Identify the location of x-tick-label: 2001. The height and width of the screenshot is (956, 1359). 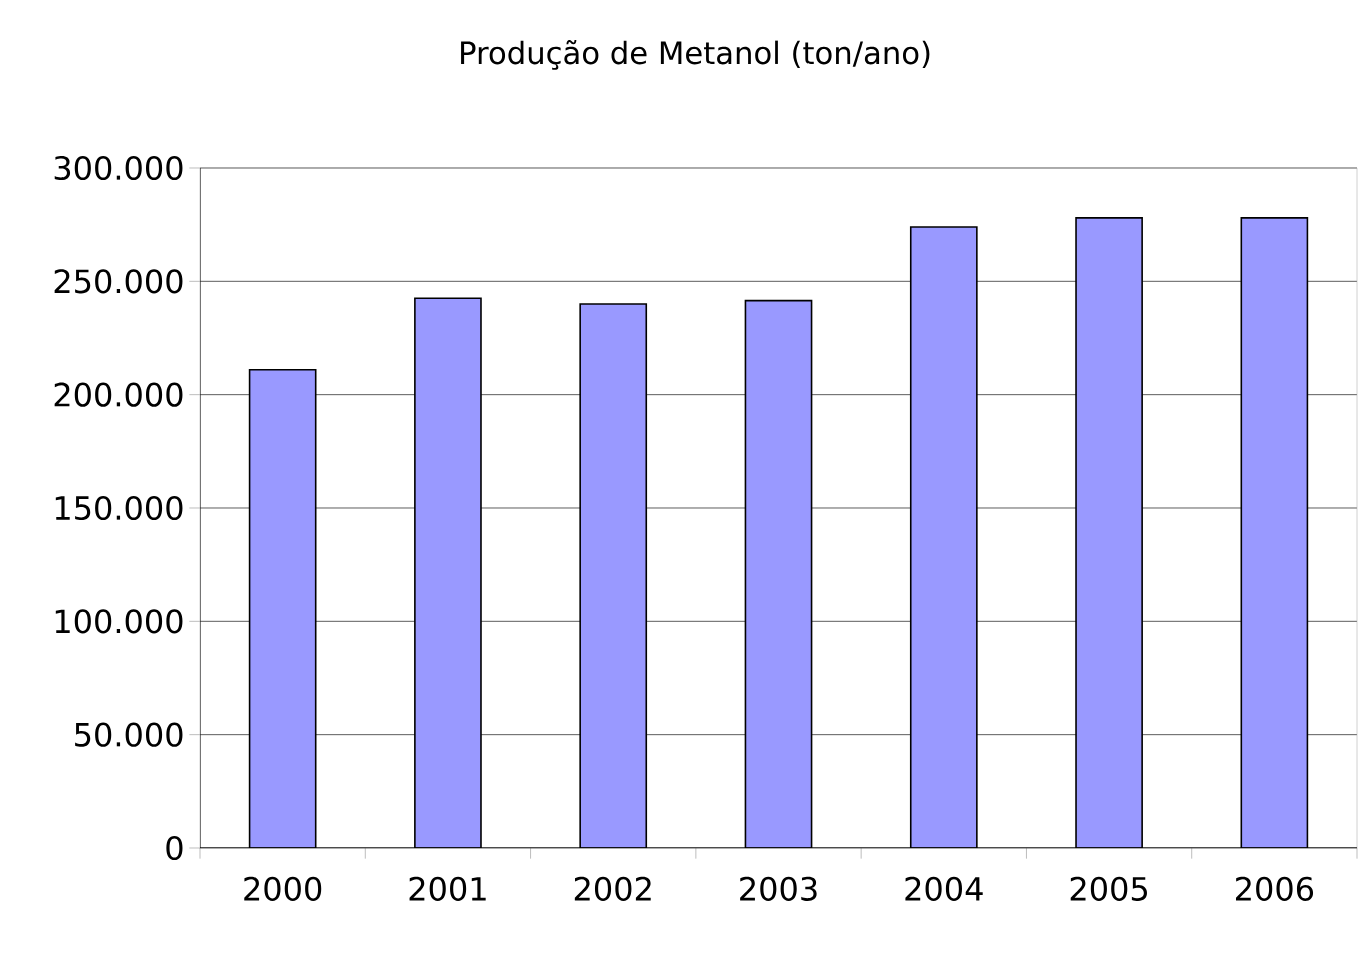
(447, 888).